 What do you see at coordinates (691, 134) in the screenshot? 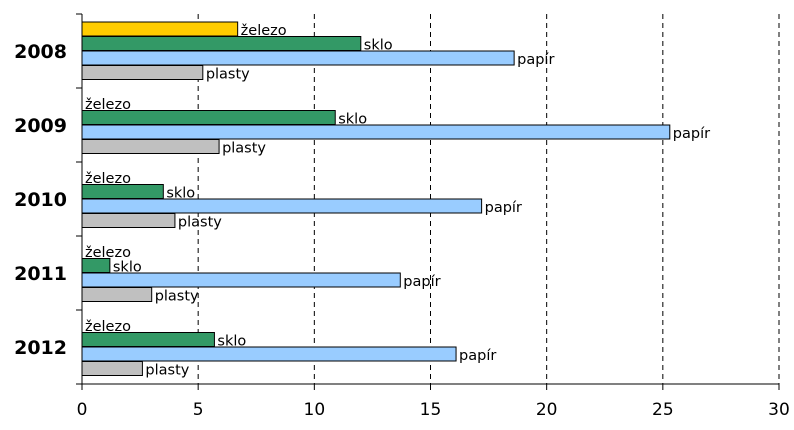
I see `bar-label-papír-2009: papír` at bounding box center [691, 134].